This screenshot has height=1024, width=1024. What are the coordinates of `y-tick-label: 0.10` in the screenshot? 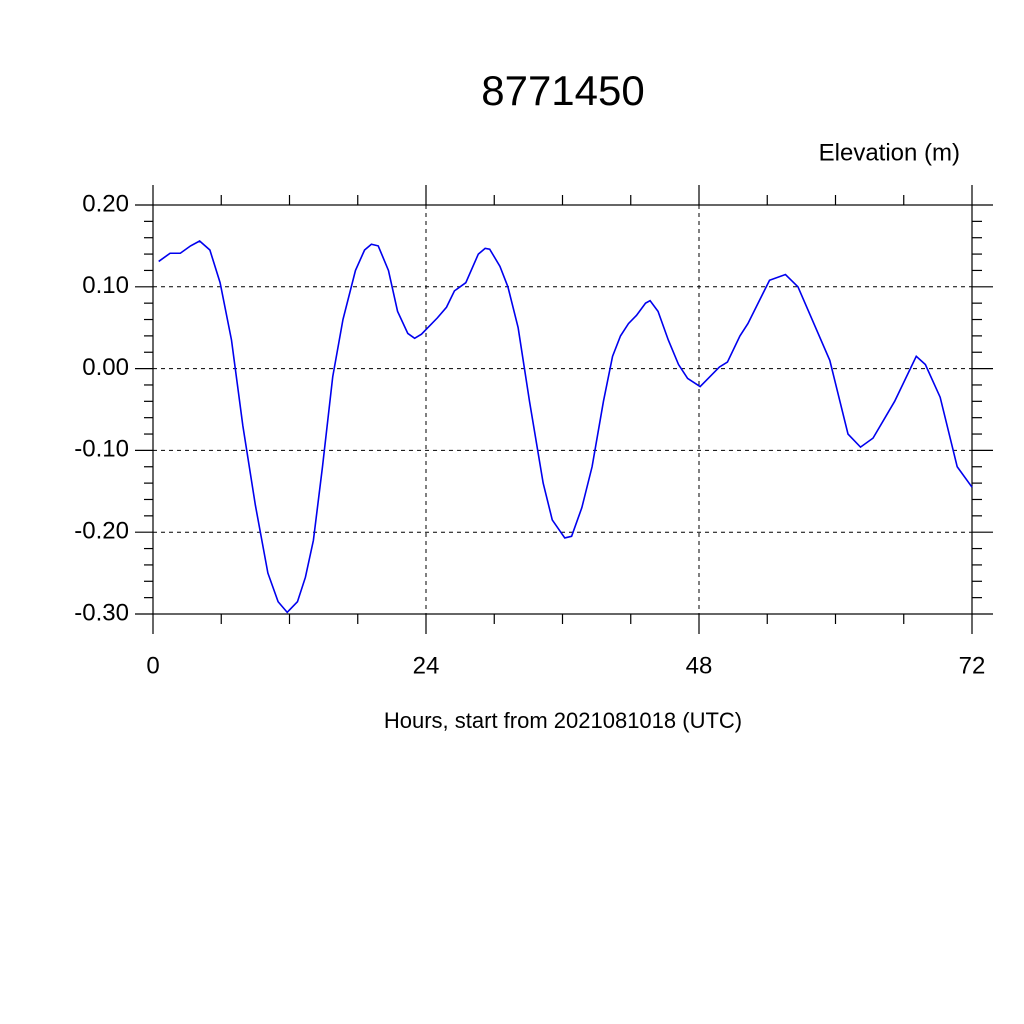 It's located at (105, 285).